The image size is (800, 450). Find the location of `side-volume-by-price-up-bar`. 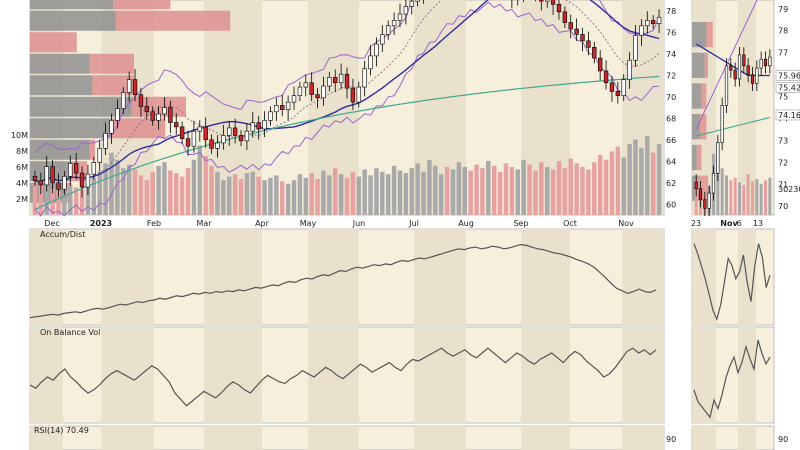

side-volume-by-price-up-bar is located at coordinates (696, 127).